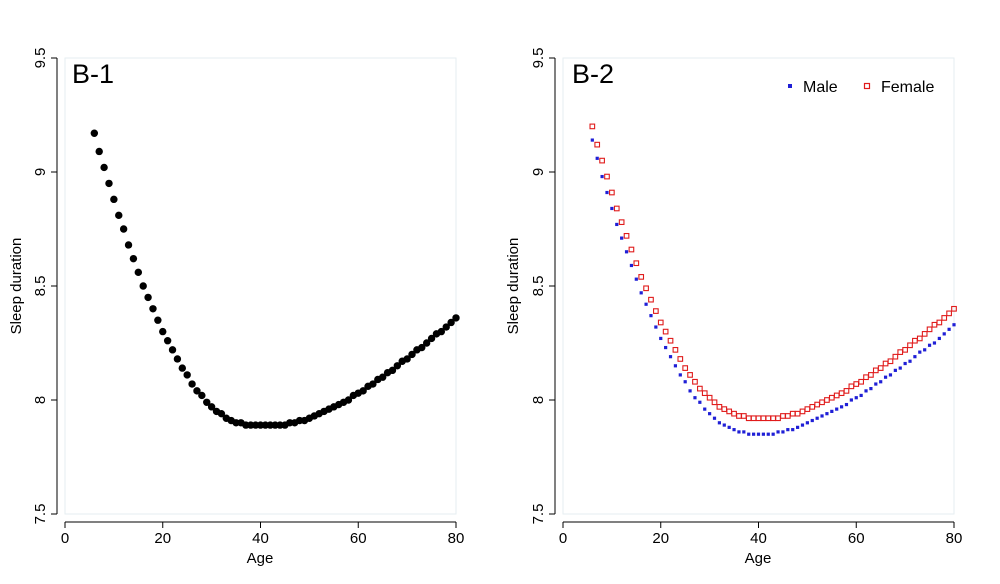  What do you see at coordinates (907, 87) in the screenshot?
I see `legend-female-label: Female` at bounding box center [907, 87].